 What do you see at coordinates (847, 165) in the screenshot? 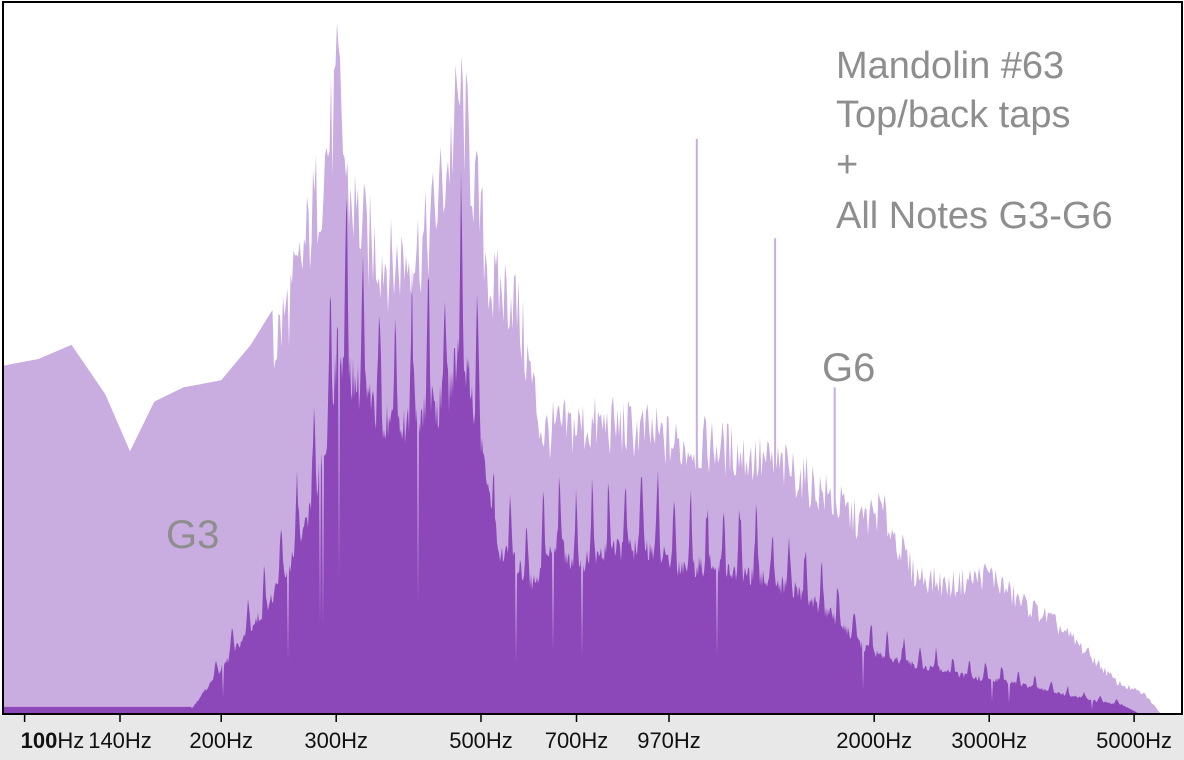
I see `legend-title-line-3: +` at bounding box center [847, 165].